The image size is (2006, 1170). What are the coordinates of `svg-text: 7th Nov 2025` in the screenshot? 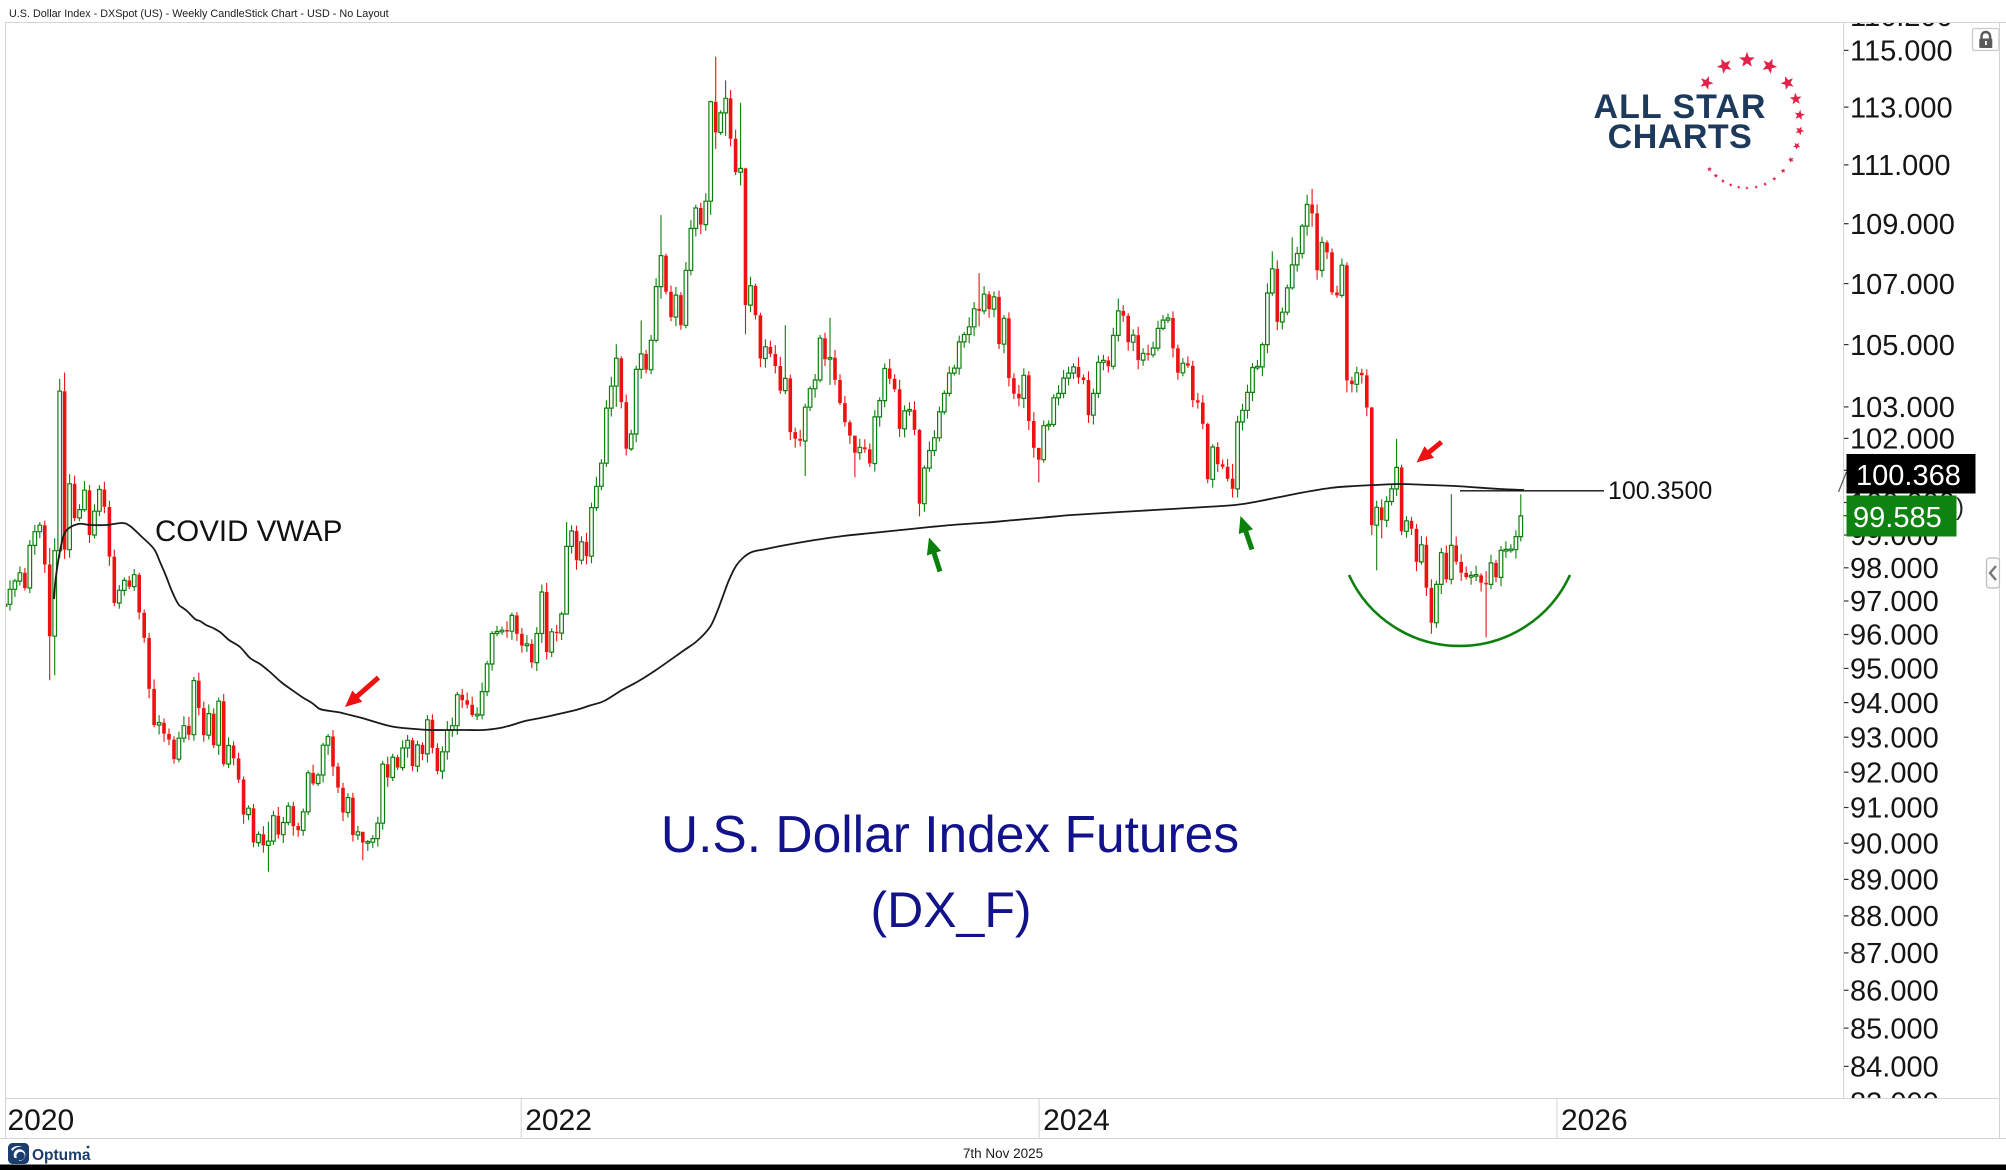 It's located at (1003, 1153).